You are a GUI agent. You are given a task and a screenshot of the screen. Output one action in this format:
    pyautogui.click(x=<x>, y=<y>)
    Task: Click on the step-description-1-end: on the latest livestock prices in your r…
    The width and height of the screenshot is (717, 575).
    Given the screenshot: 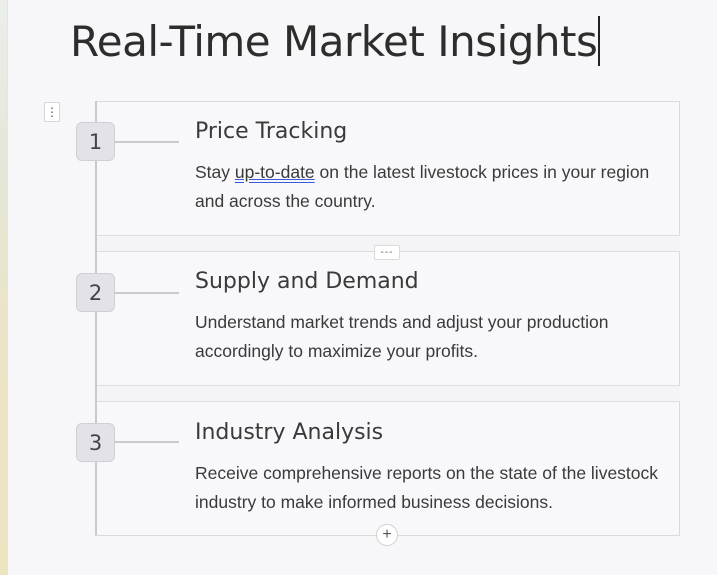 What is the action you would take?
    pyautogui.click(x=422, y=186)
    